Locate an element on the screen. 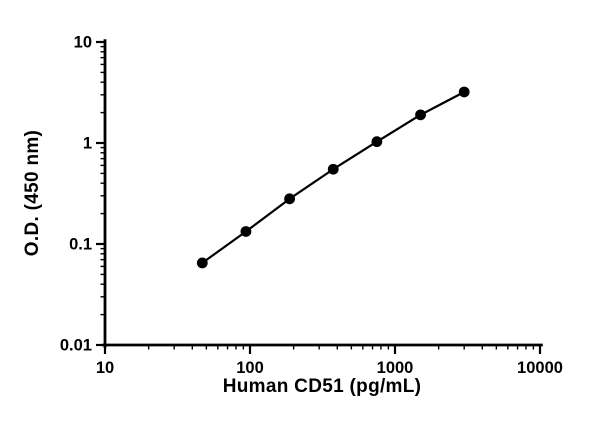 This screenshot has height=421, width=600. x-tick-label: 1000 is located at coordinates (395, 368).